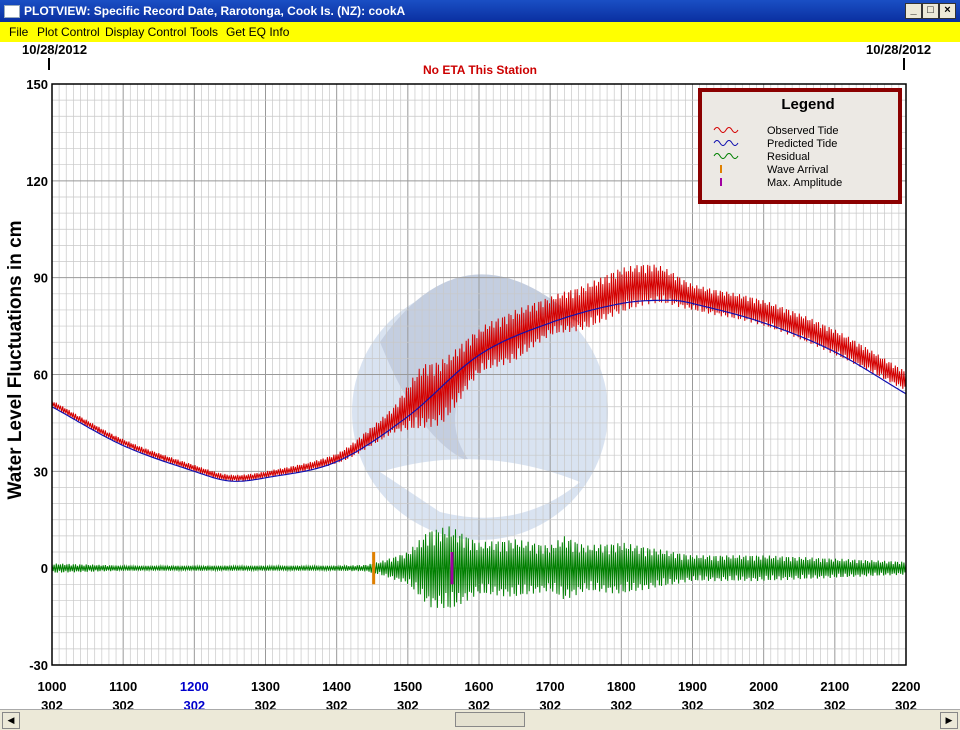  Describe the element at coordinates (54, 49) in the screenshot. I see `date-left-label: 10/28/2012` at that location.